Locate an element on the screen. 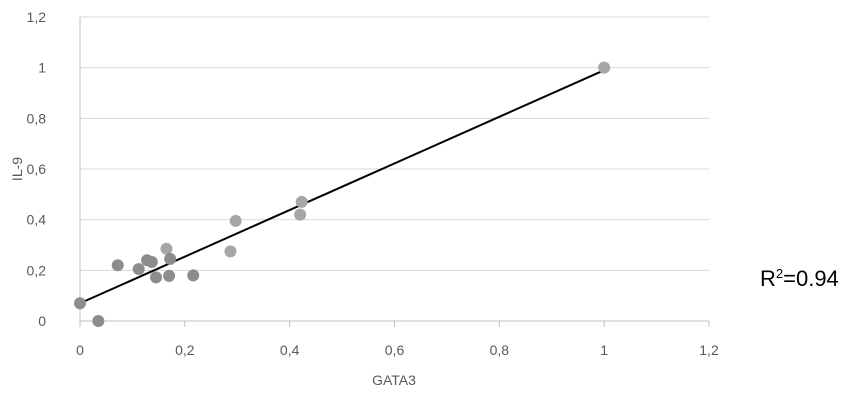 This screenshot has height=394, width=867. y-tick-label: 0 is located at coordinates (42, 321).